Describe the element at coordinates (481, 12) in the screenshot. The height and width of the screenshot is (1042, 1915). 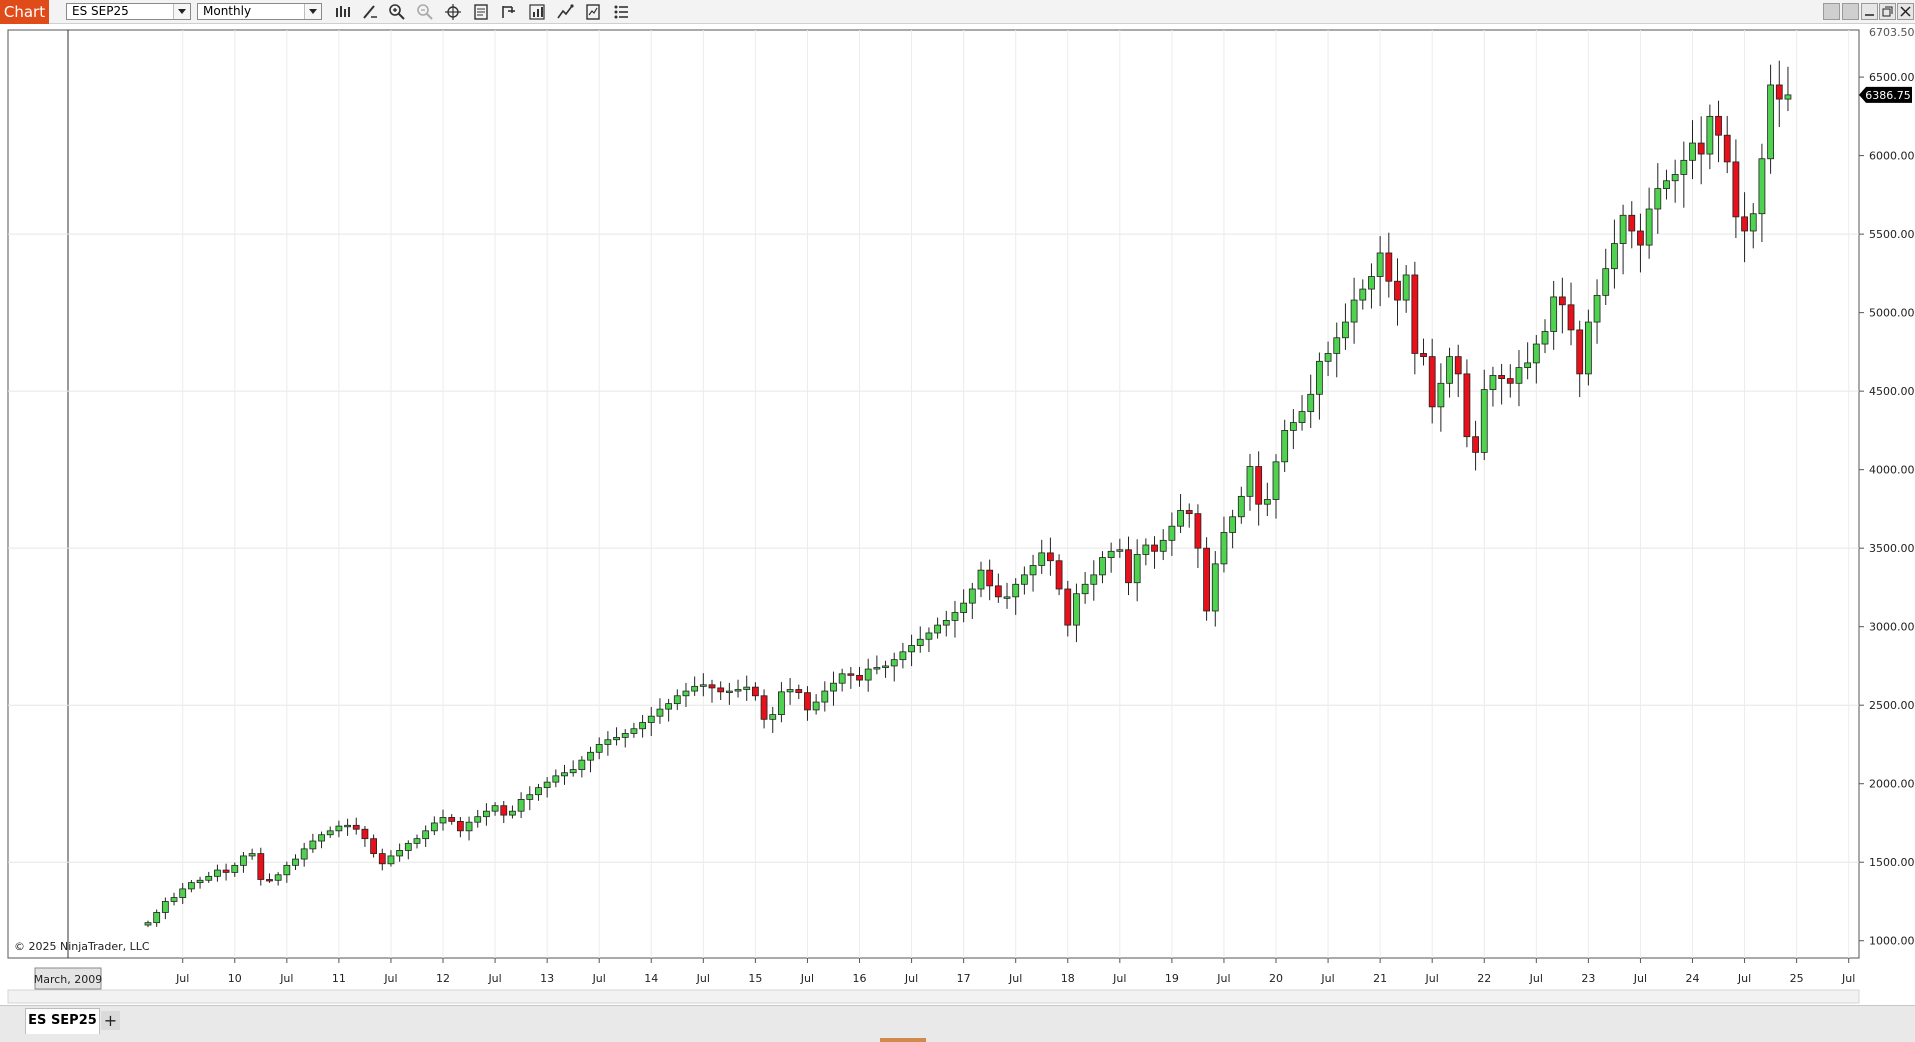
I see `data-box-icon` at that location.